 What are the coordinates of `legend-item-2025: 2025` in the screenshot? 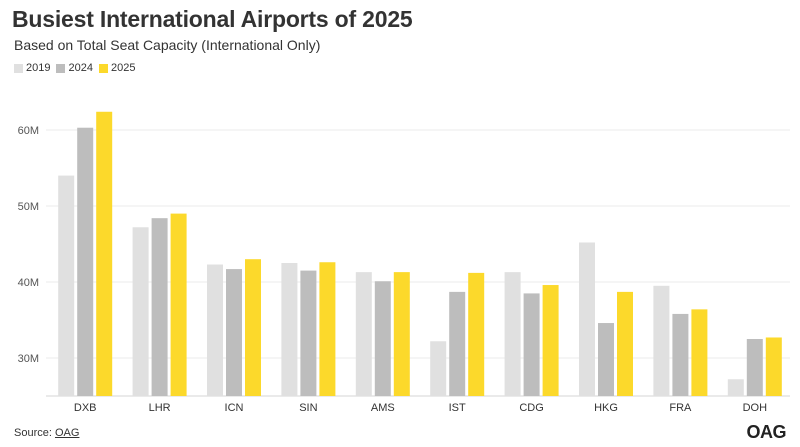 It's located at (117, 68).